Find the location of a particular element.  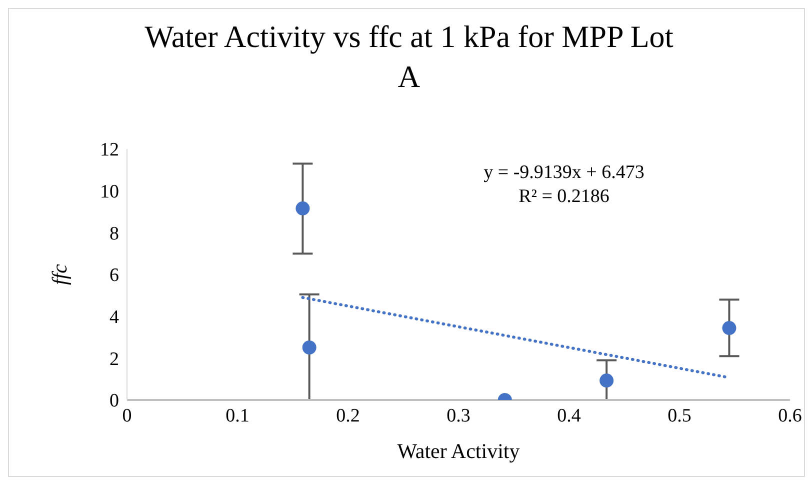

x-tick-label: 0.1 is located at coordinates (238, 415).